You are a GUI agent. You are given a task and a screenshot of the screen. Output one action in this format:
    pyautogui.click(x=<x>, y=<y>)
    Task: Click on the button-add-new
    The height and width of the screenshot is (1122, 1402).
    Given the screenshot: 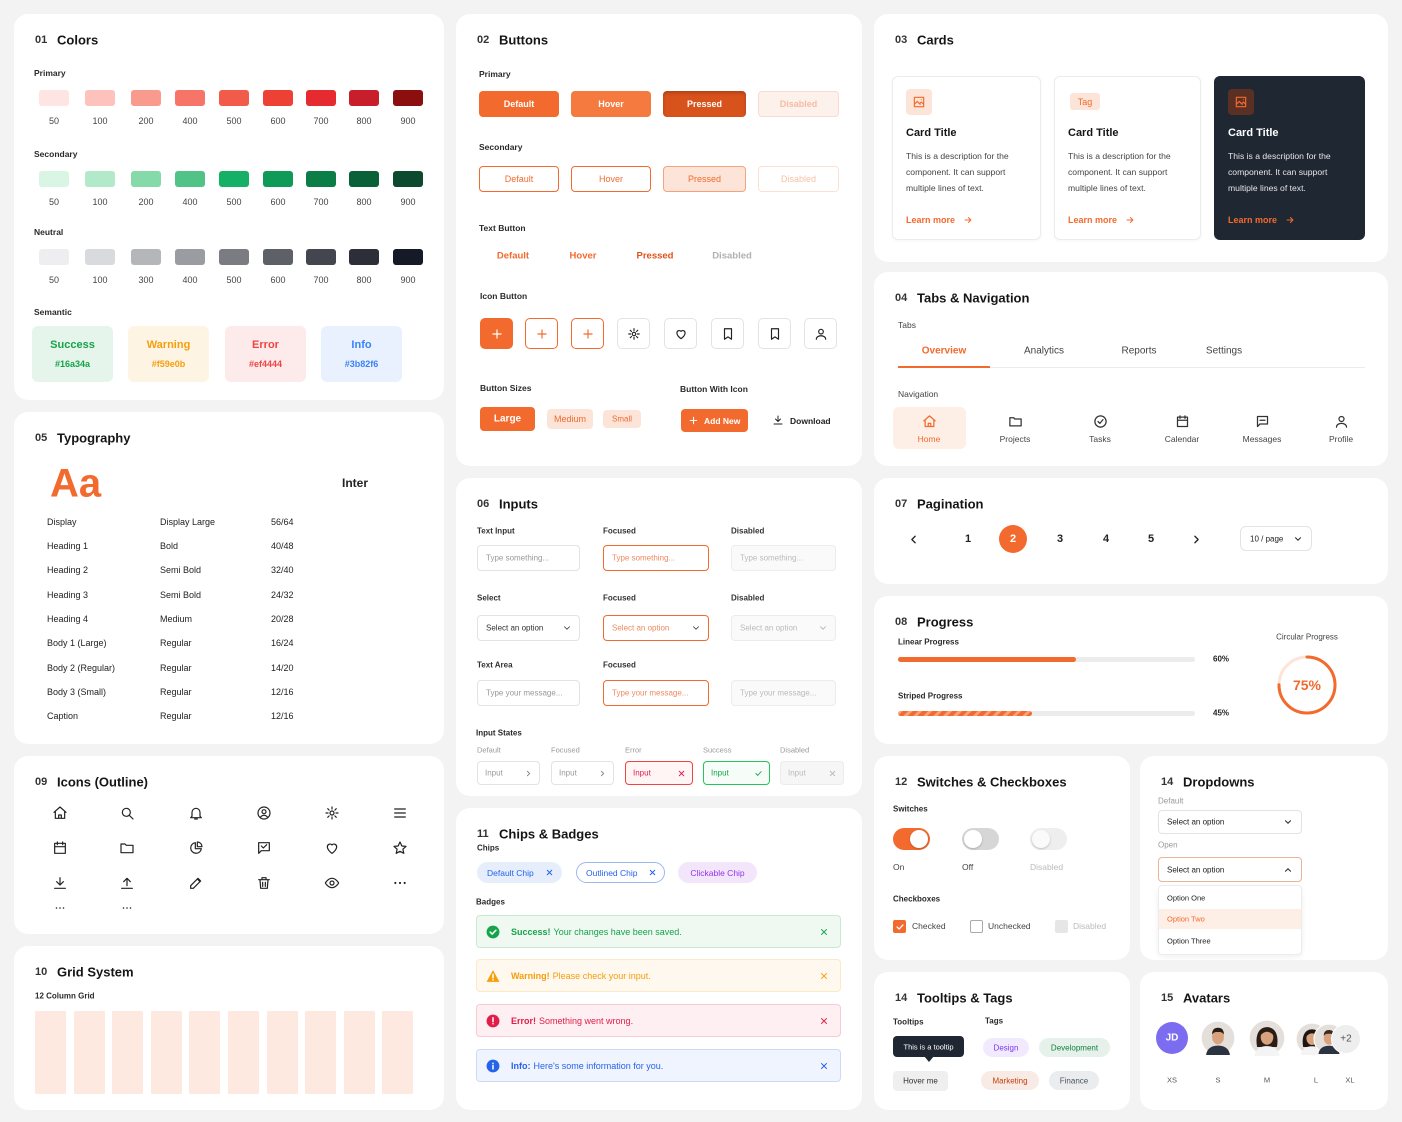 What is the action you would take?
    pyautogui.click(x=714, y=420)
    